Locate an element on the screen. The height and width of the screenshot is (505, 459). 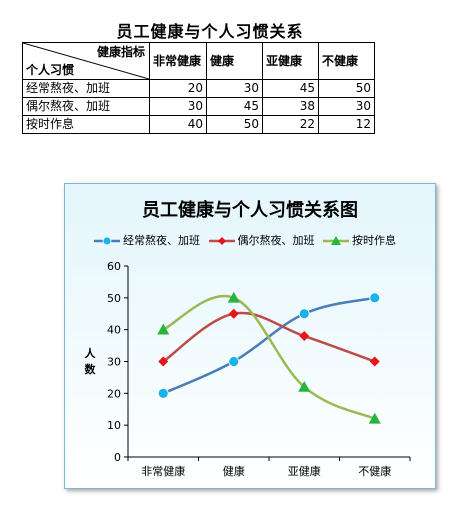
corner-label-health: 健康指标 is located at coordinates (120, 52).